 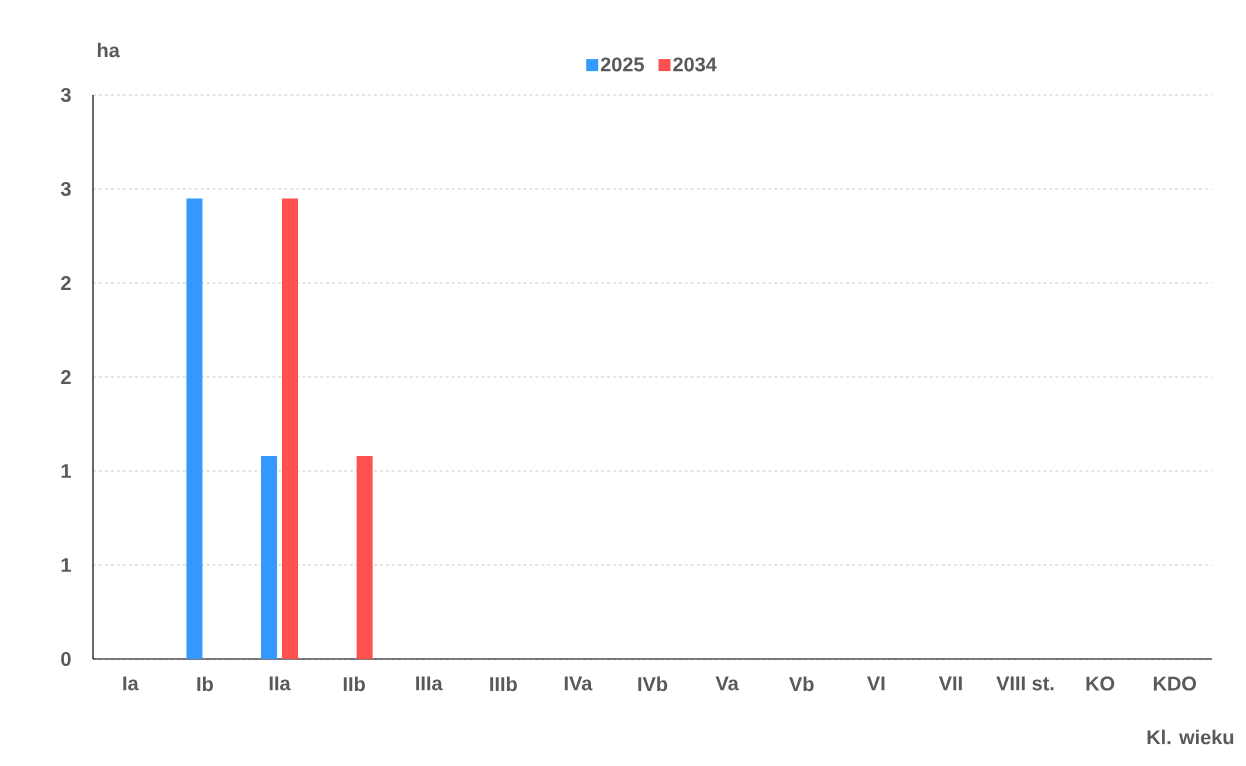 What do you see at coordinates (108, 50) in the screenshot?
I see `y-axis-title: ha` at bounding box center [108, 50].